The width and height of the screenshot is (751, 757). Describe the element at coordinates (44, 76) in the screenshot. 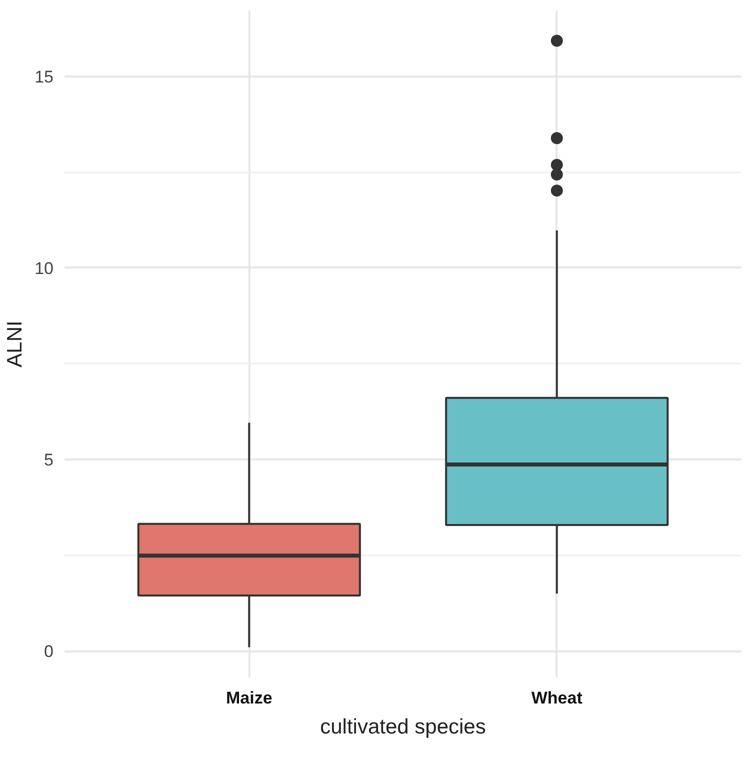

I see `y-tick-label: 15` at that location.